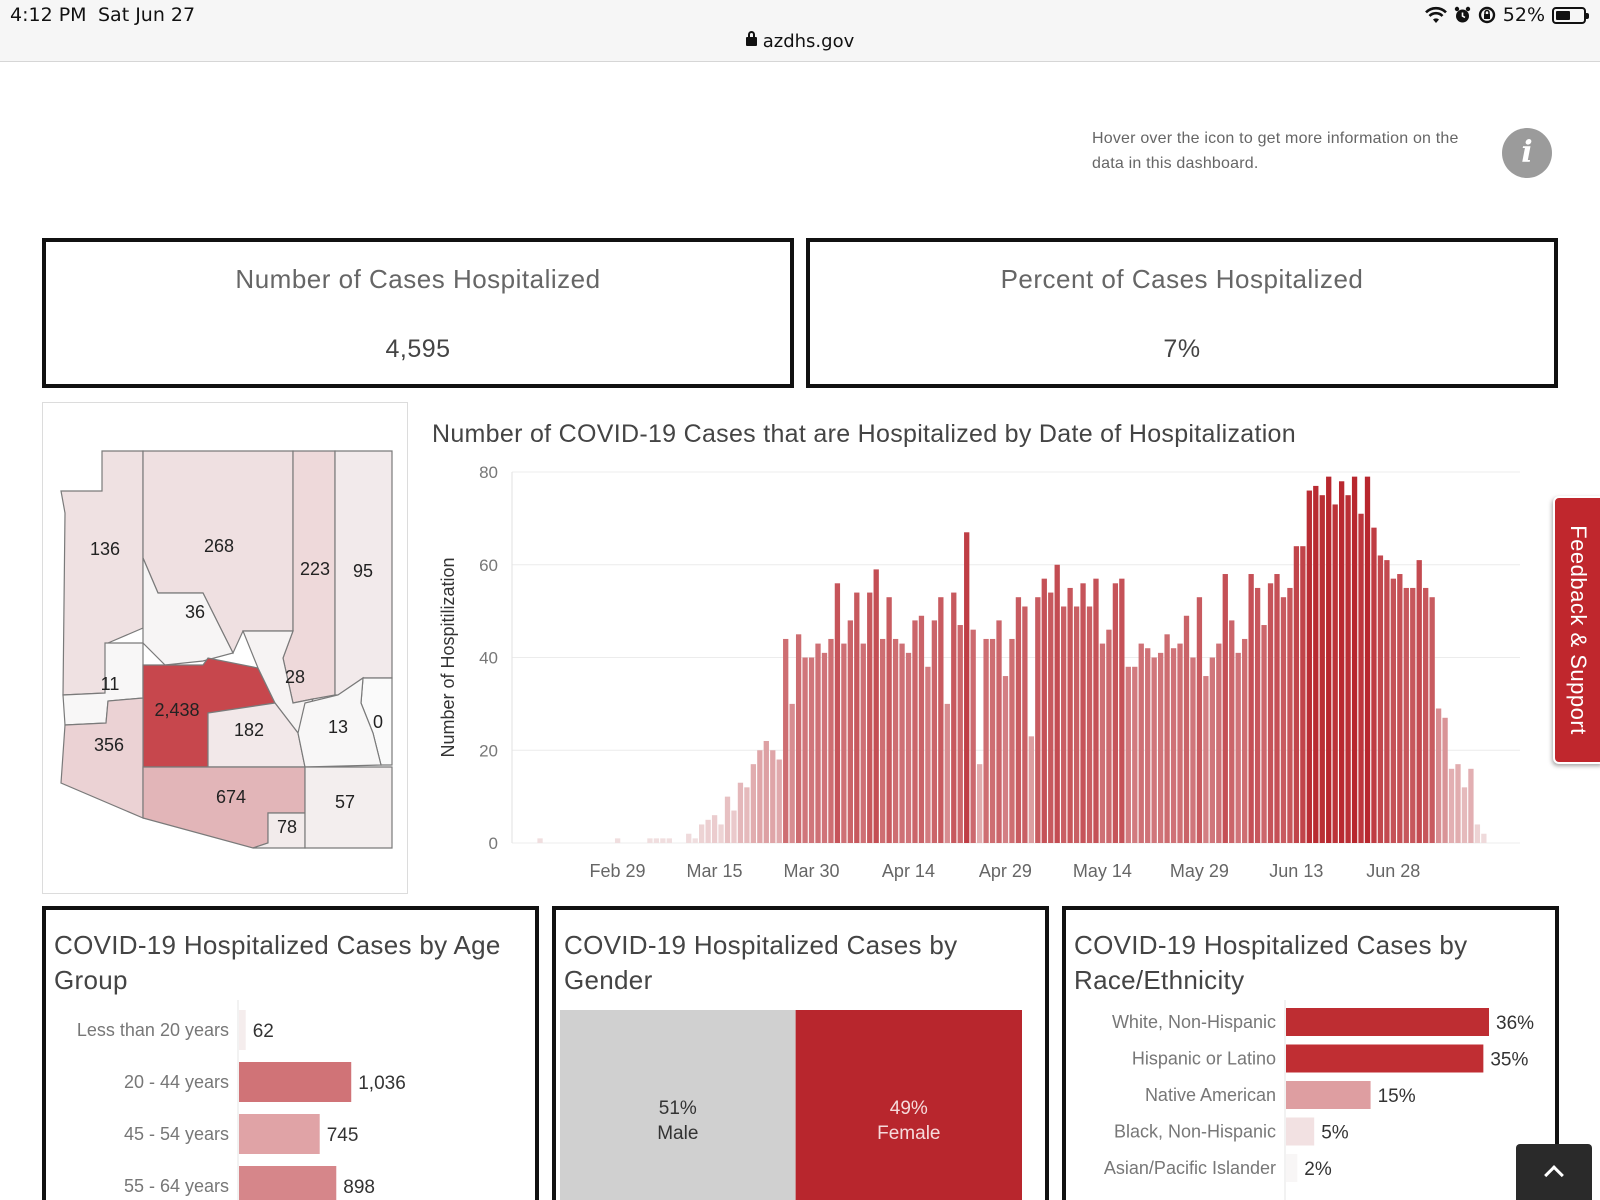 This screenshot has height=1200, width=1600. What do you see at coordinates (1576, 630) in the screenshot?
I see `feedback-support-tab: Feedback & Support` at bounding box center [1576, 630].